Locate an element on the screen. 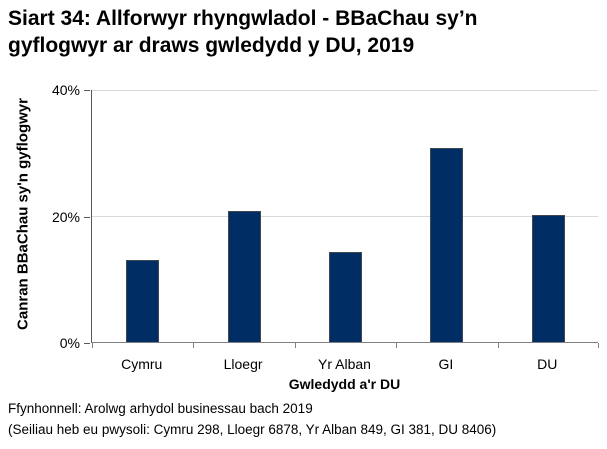  y-tick-label: 20% is located at coordinates (65, 216).